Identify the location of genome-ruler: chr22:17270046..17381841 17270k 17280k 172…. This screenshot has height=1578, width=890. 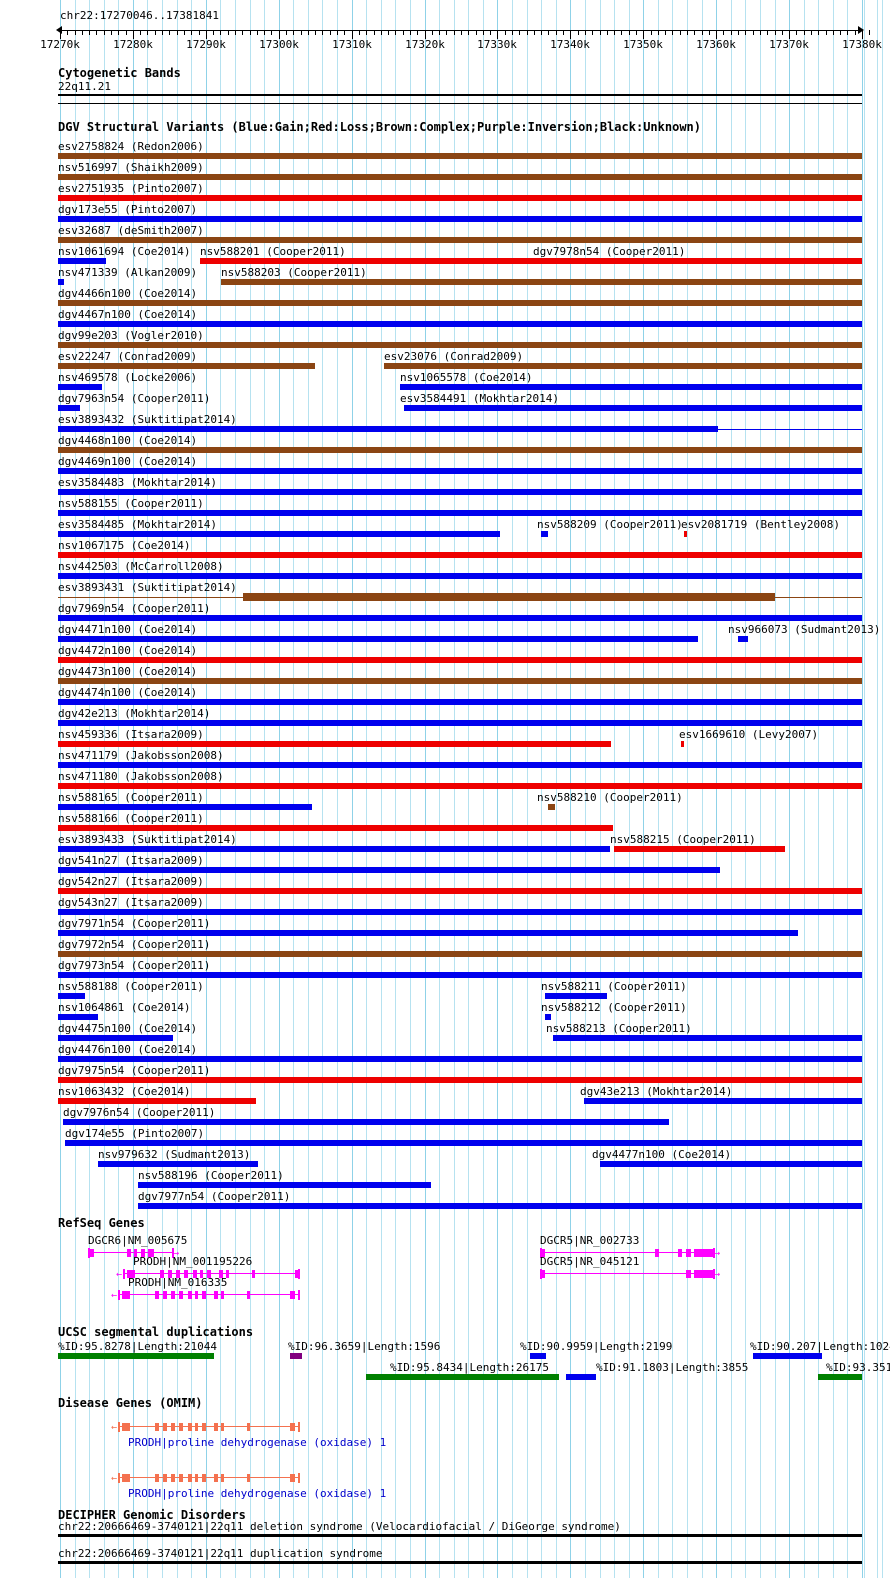
(445, 26).